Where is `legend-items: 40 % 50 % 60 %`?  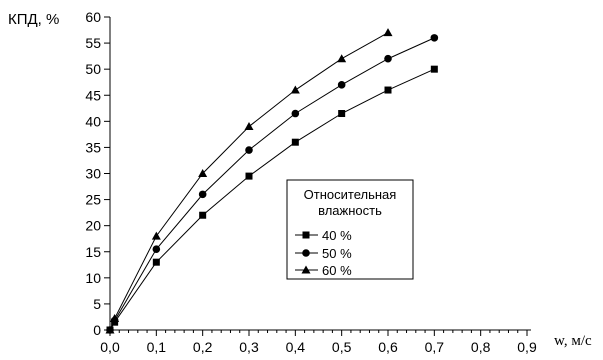 legend-items: 40 % 50 % 60 % is located at coordinates (323, 253).